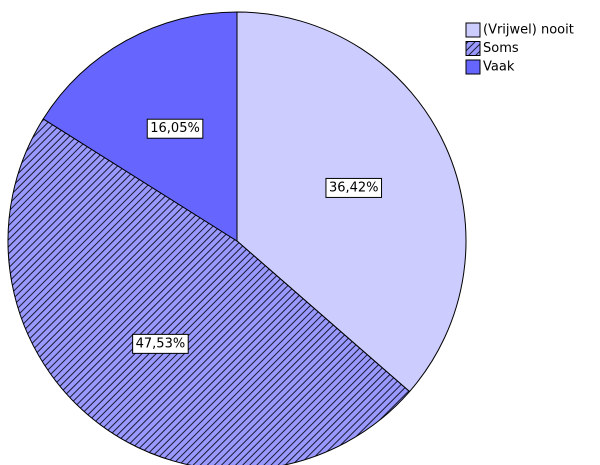  Describe the element at coordinates (501, 48) in the screenshot. I see `legend-label: Soms` at that location.